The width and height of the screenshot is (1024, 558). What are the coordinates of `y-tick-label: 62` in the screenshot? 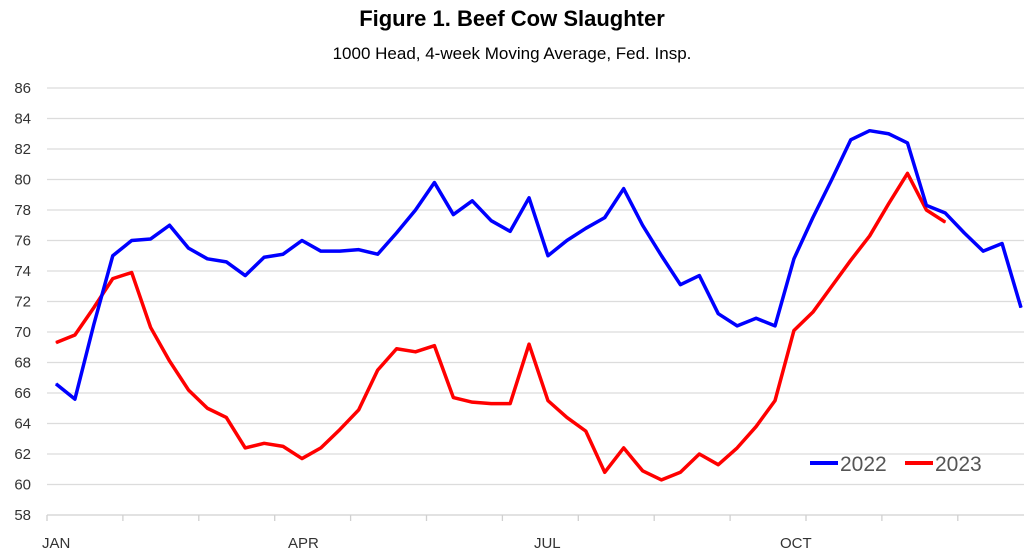 It's located at (22, 454).